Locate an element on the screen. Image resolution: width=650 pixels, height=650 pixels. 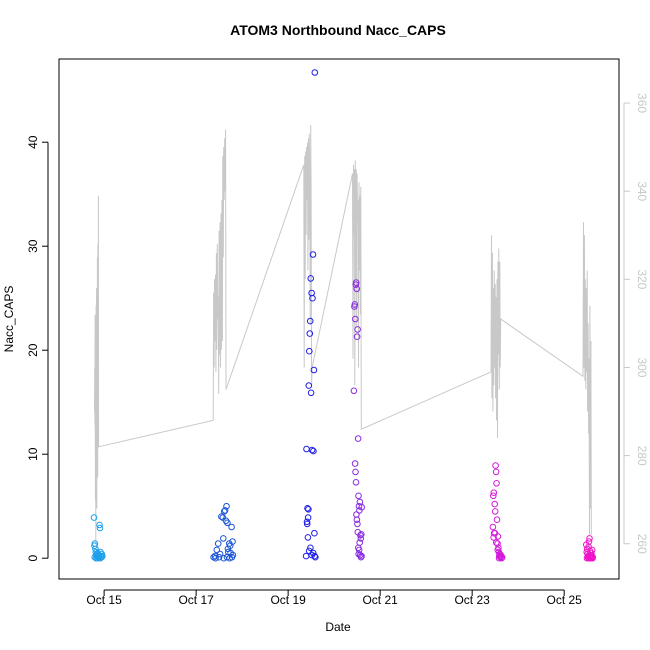
right-y-tick-label: 340 is located at coordinates (642, 191).